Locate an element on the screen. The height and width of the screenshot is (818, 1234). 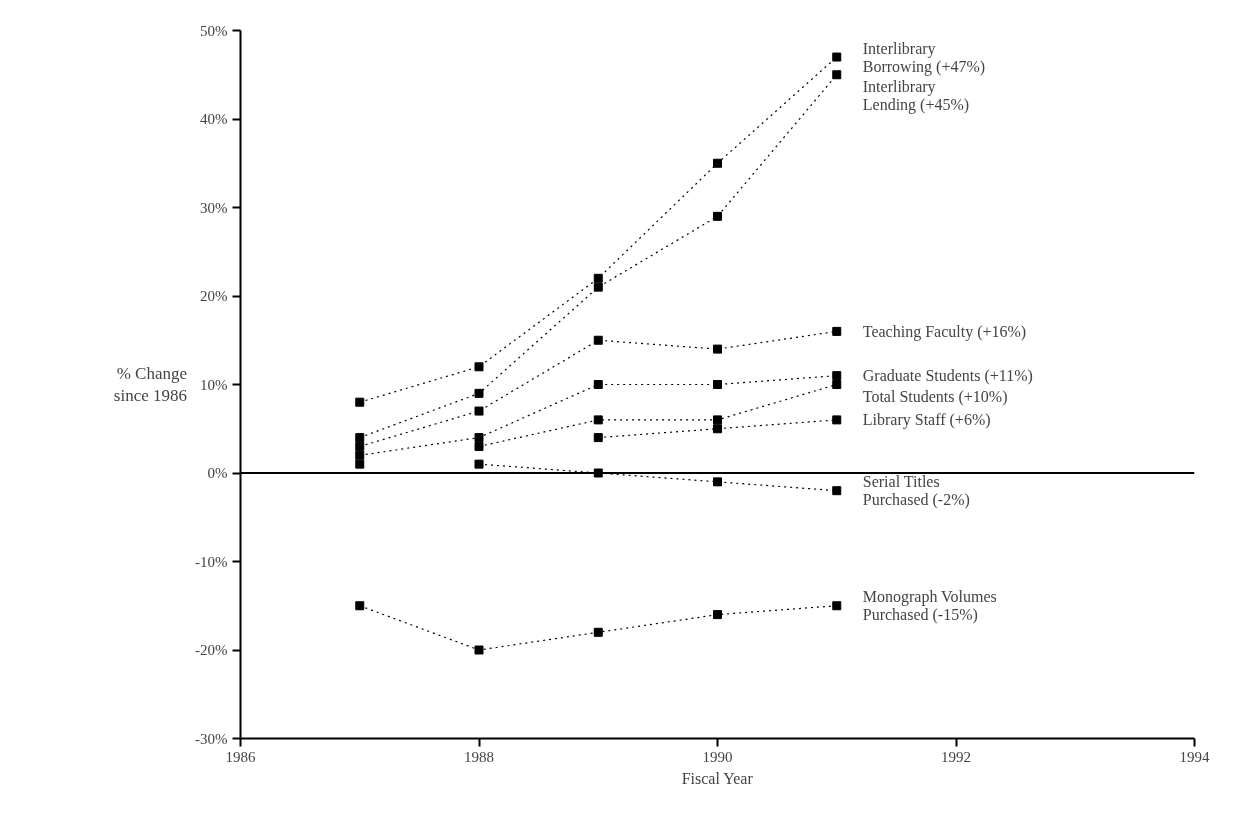
x-tick-label: 1986 is located at coordinates (240, 756).